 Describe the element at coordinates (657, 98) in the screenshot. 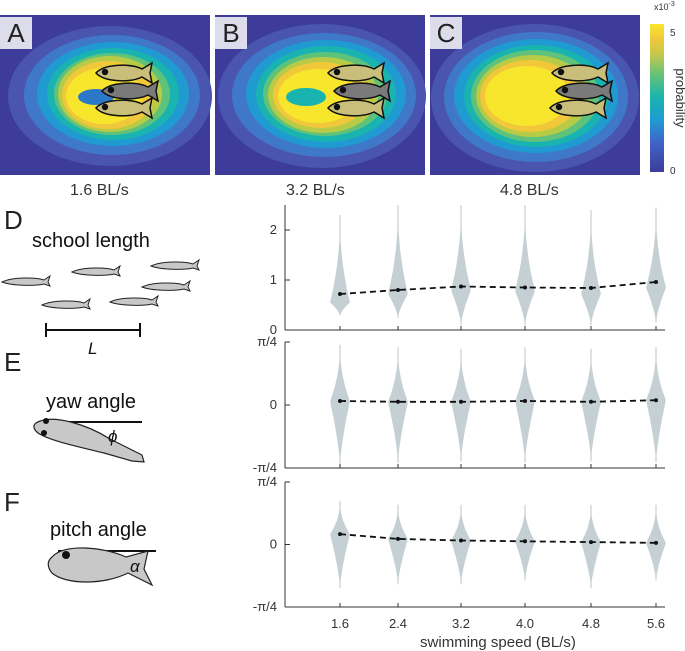

I see `colorbar` at that location.